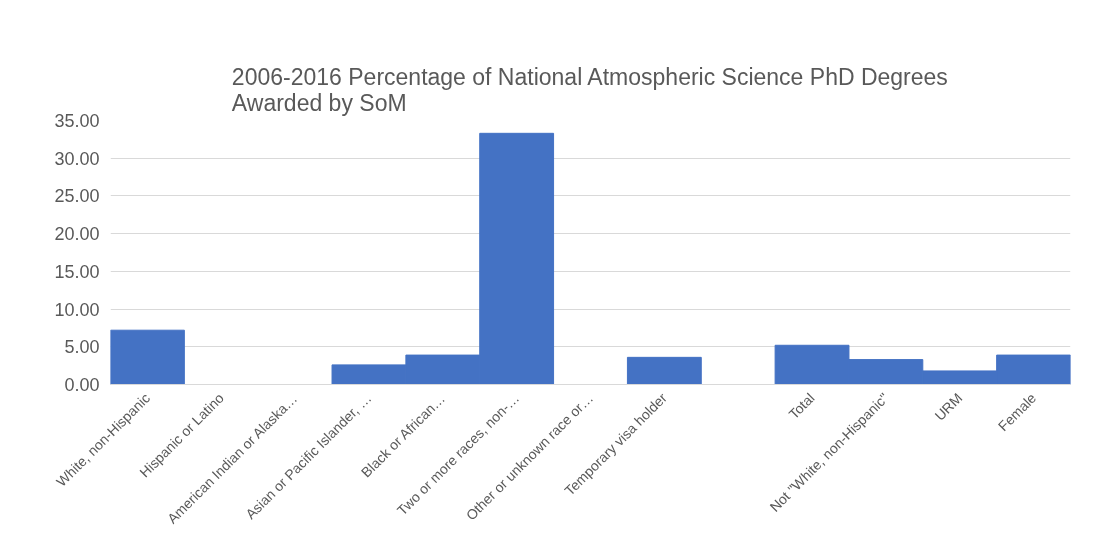  I want to click on y-tick-label: 30.00, so click(77, 158).